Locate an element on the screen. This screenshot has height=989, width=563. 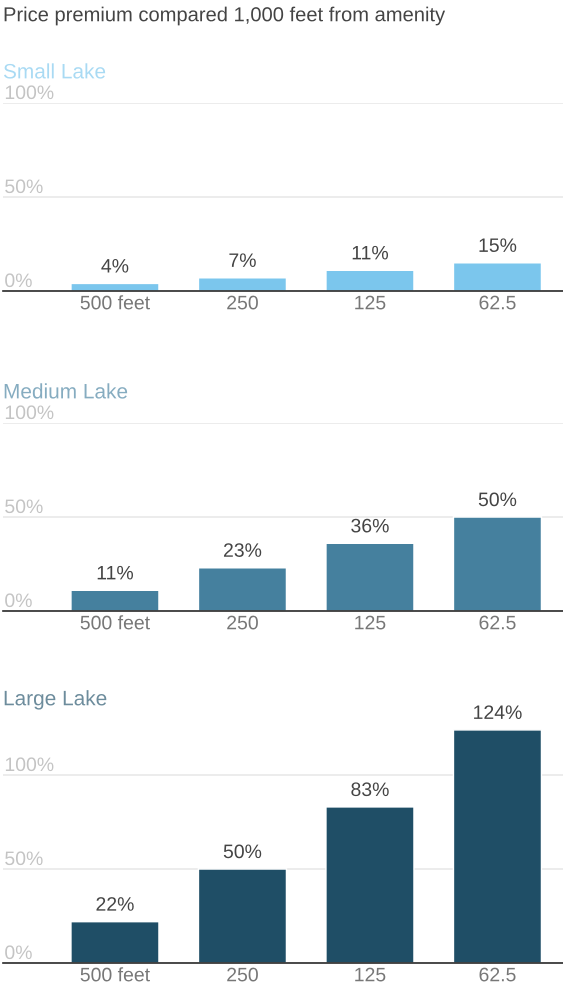
chart-subtitle: Medium Lake is located at coordinates (66, 391).